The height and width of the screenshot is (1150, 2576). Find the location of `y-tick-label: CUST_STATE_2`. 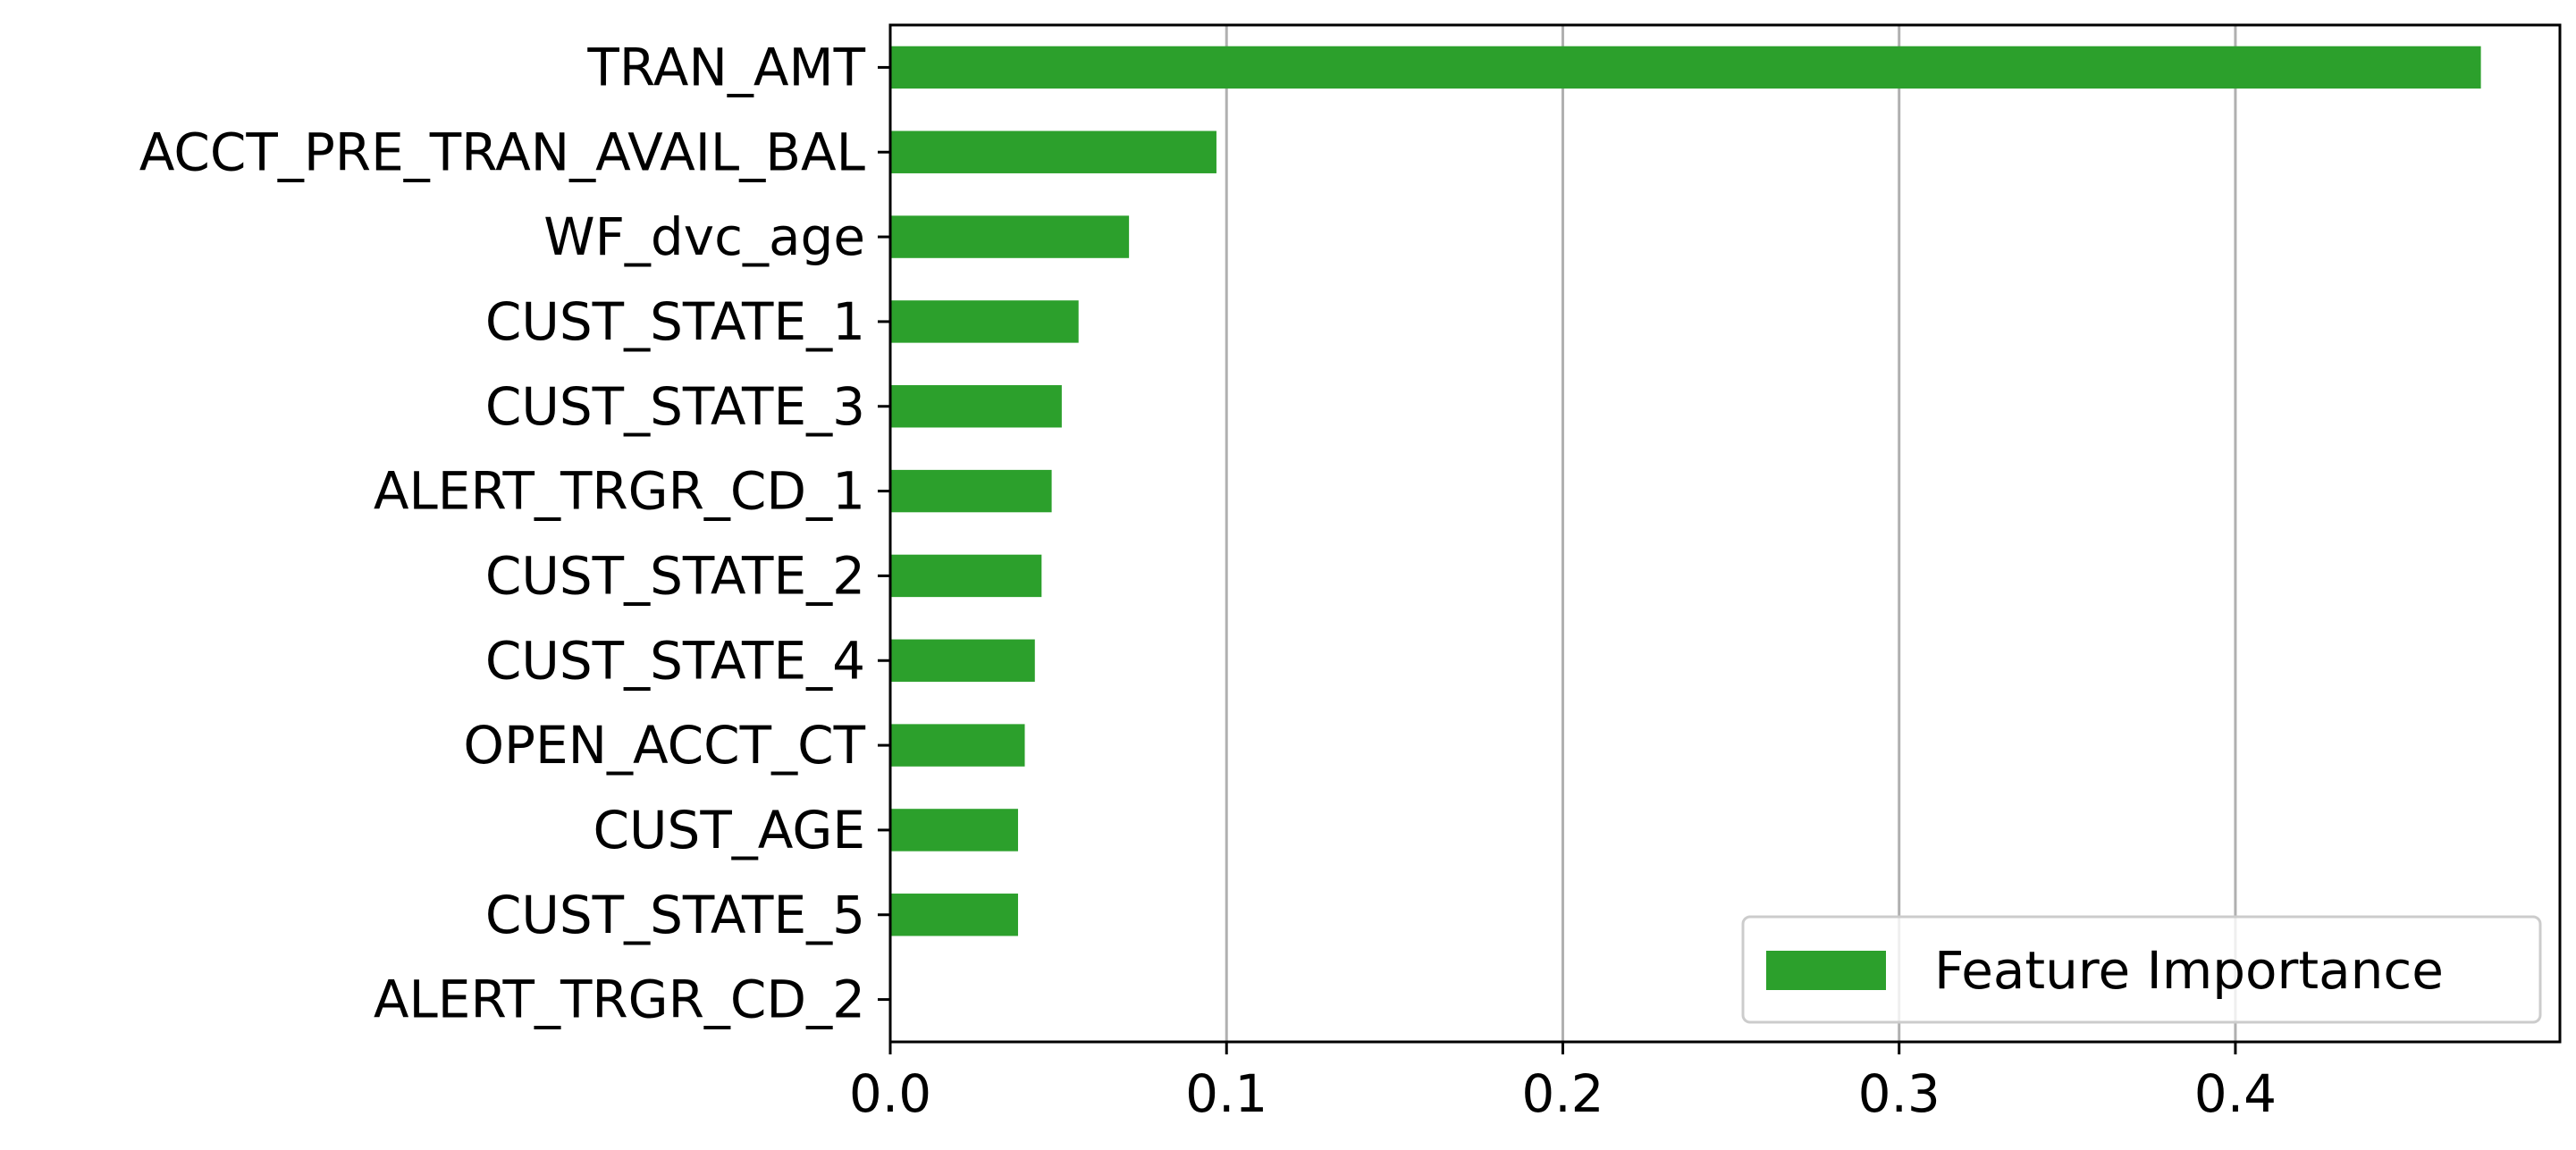

y-tick-label: CUST_STATE_2 is located at coordinates (675, 575).